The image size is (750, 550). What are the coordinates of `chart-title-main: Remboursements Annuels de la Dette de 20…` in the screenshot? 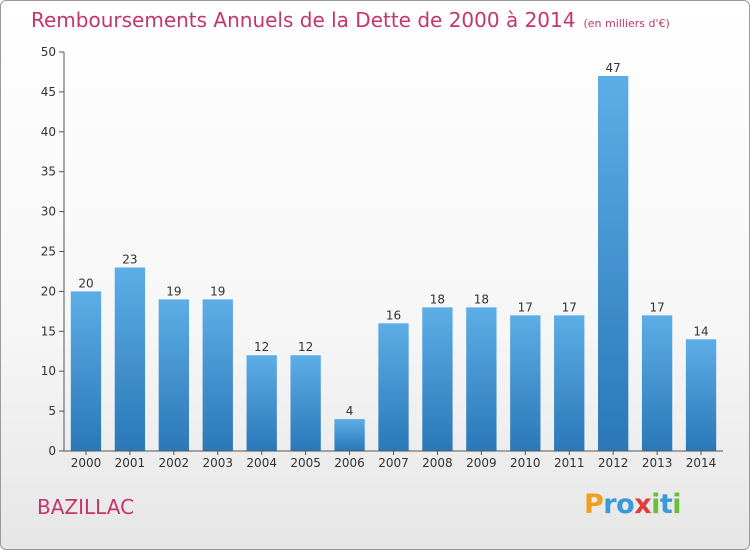 It's located at (303, 20).